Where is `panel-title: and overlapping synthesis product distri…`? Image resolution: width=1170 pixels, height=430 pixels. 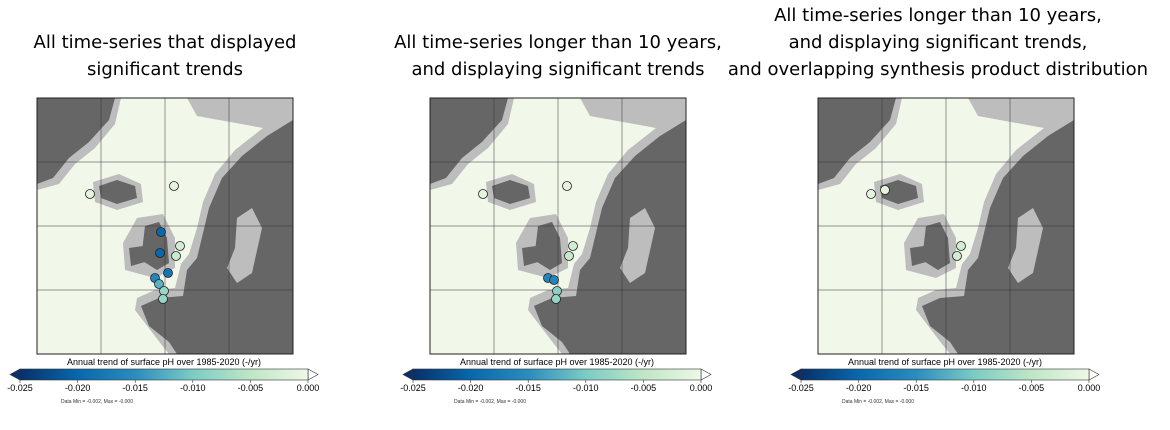 panel-title: and overlapping synthesis product distri… is located at coordinates (938, 69).